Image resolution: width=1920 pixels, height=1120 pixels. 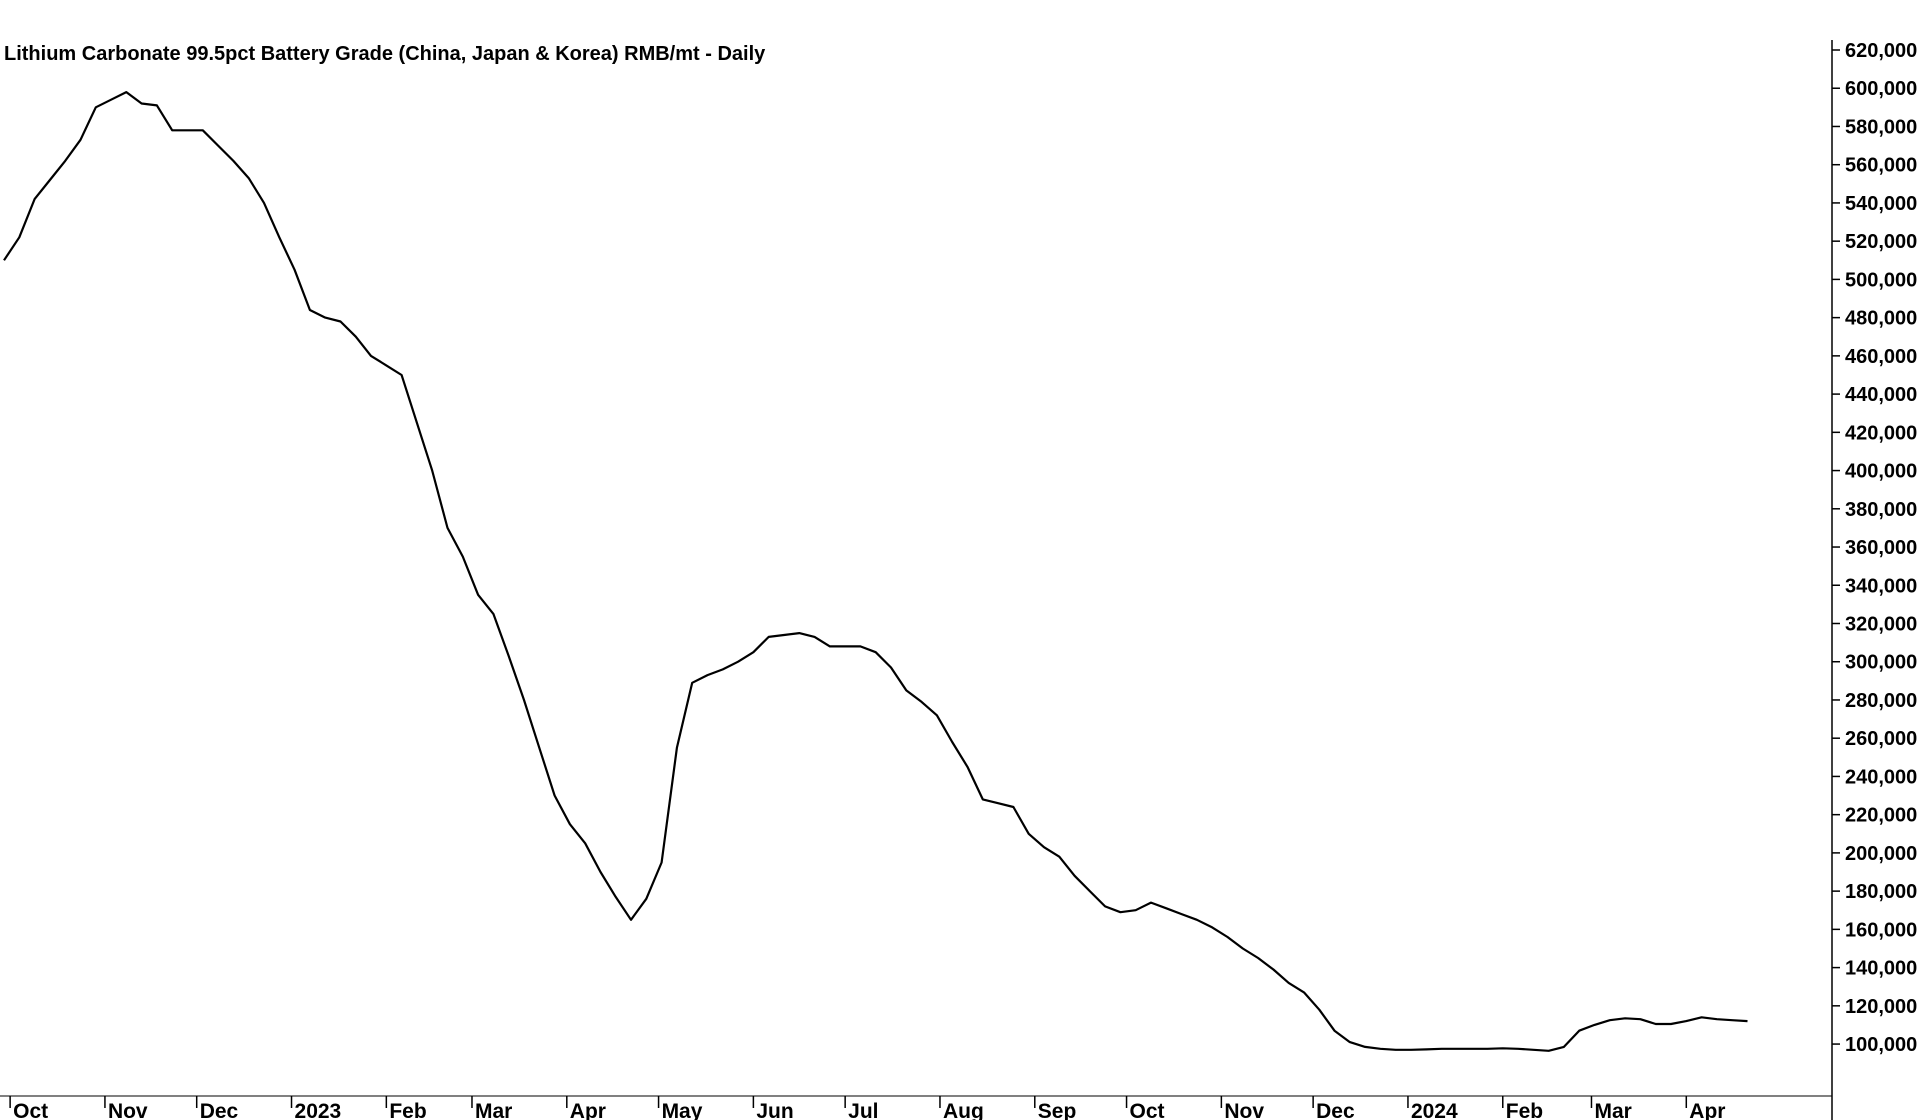 What do you see at coordinates (1881, 51) in the screenshot?
I see `y-tick-label: 620,000` at bounding box center [1881, 51].